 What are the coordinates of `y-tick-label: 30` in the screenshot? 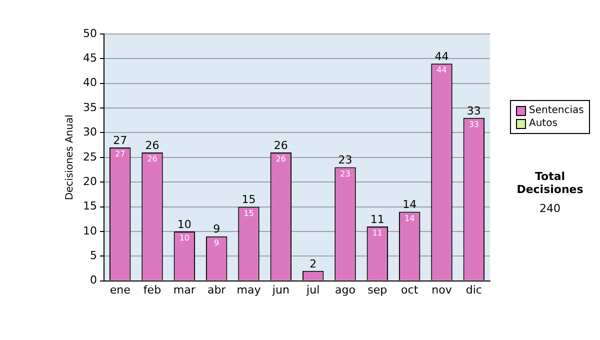 It's located at (89, 132).